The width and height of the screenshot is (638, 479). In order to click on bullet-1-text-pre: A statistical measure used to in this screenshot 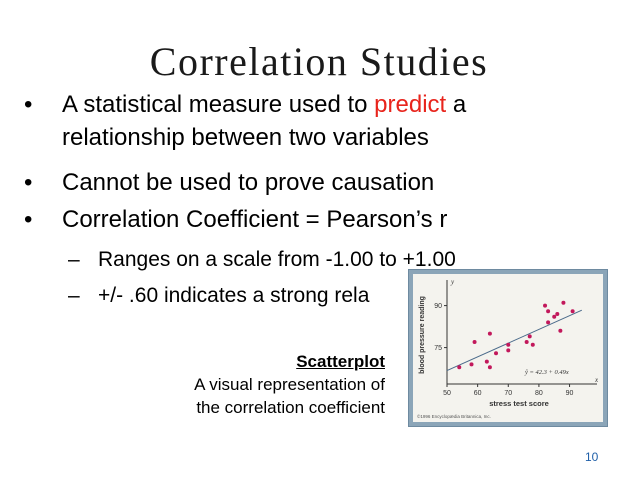, I will do `click(218, 104)`.